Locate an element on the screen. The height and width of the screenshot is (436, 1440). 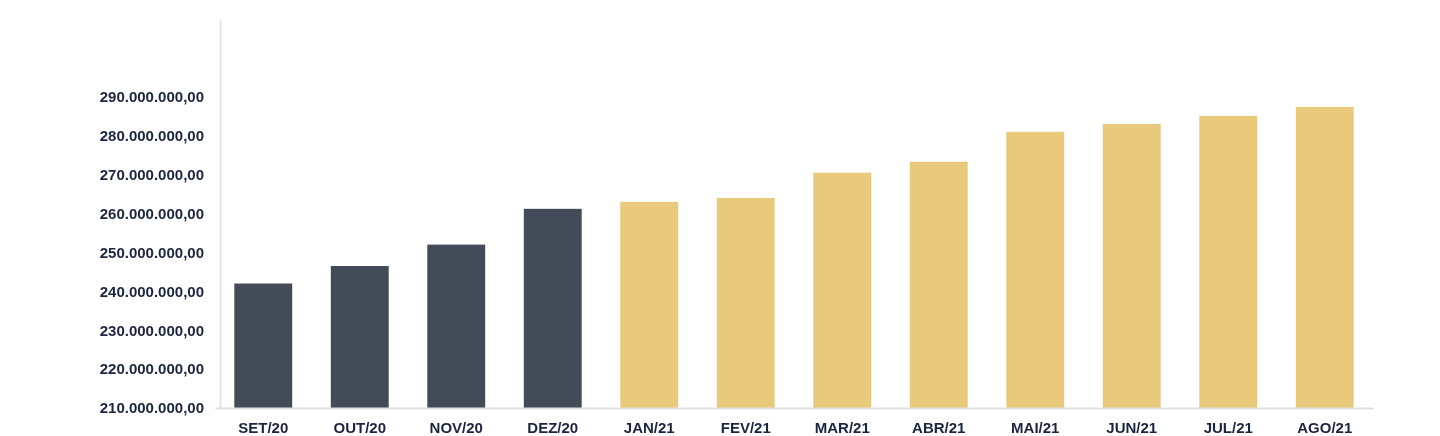
y-tick-label: 230.000.000,00 is located at coordinates (151, 330).